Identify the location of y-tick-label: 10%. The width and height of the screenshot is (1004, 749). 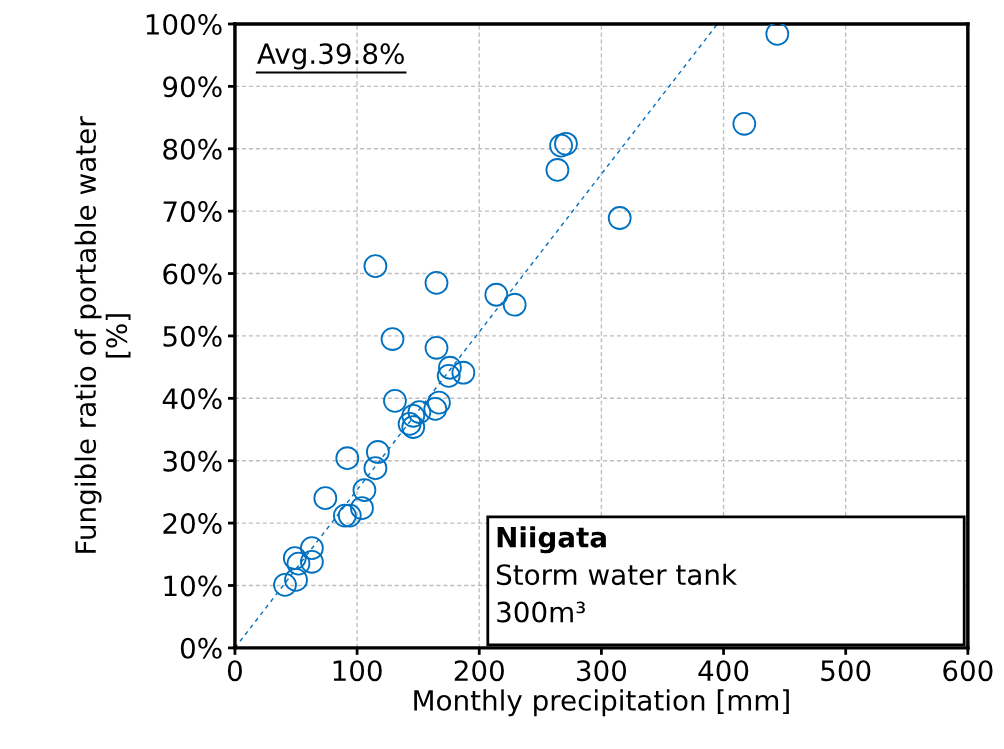
(193, 586).